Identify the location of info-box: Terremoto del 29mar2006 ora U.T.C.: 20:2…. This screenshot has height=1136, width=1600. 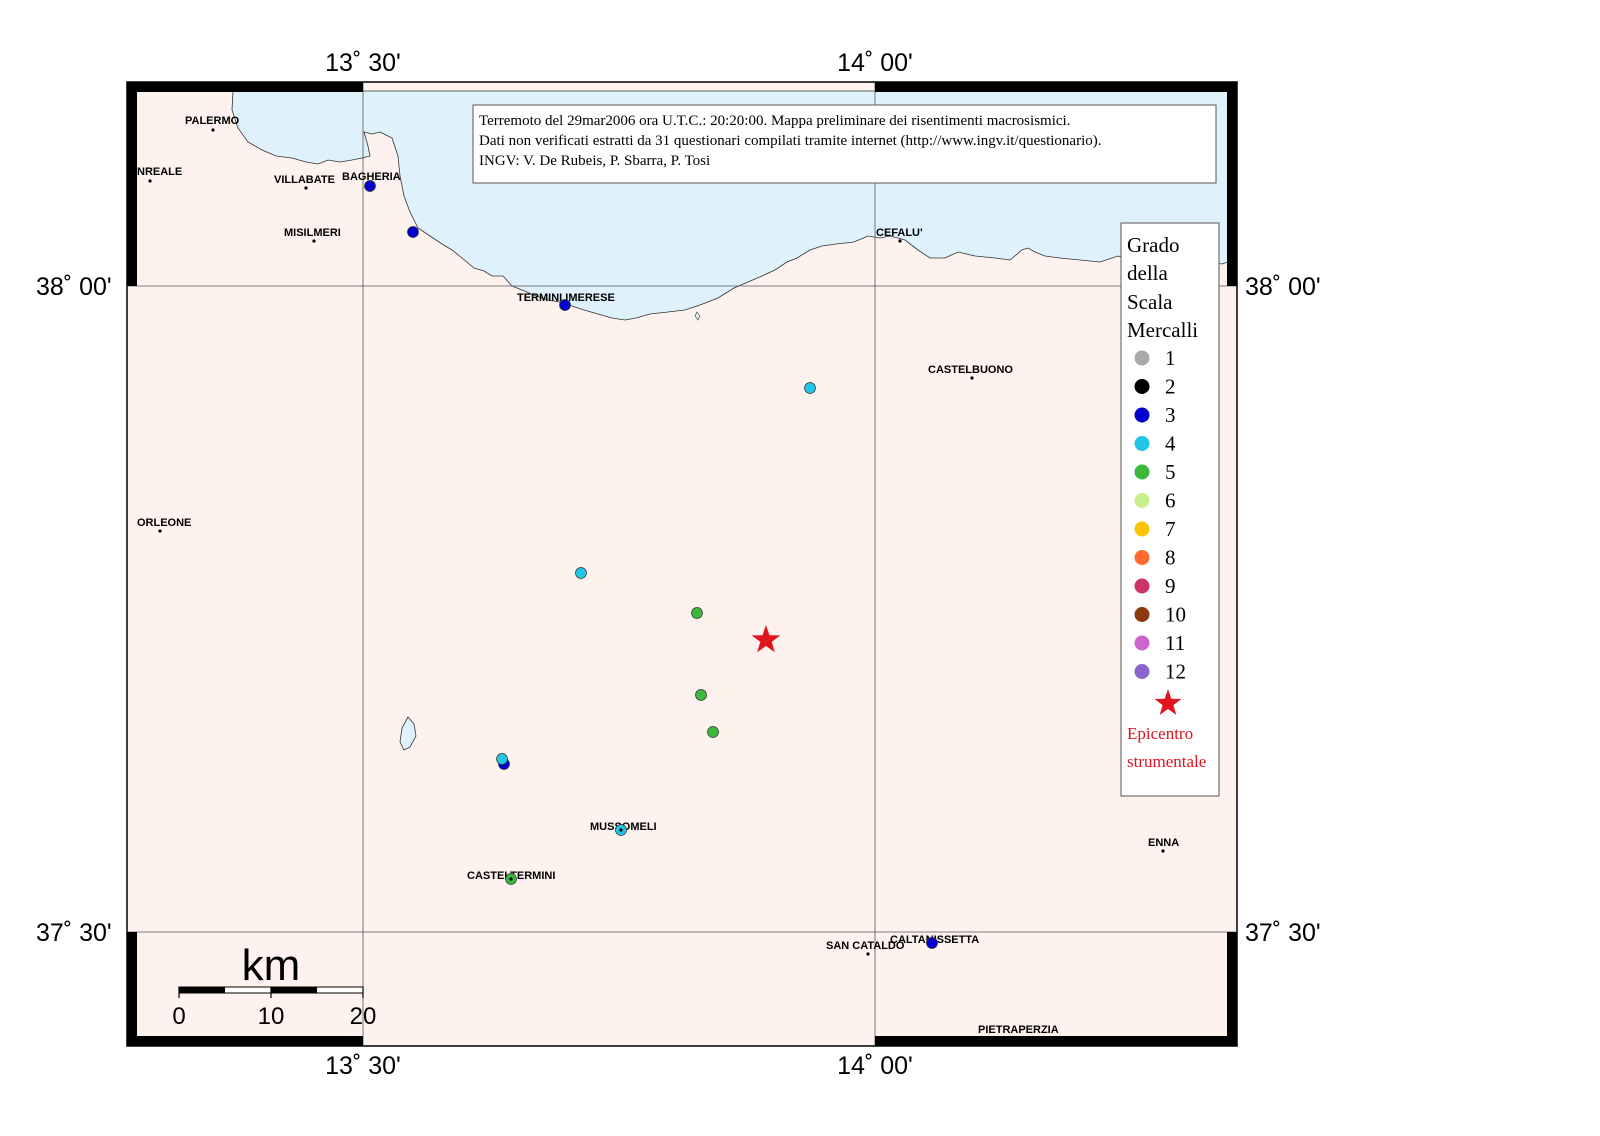
(844, 144).